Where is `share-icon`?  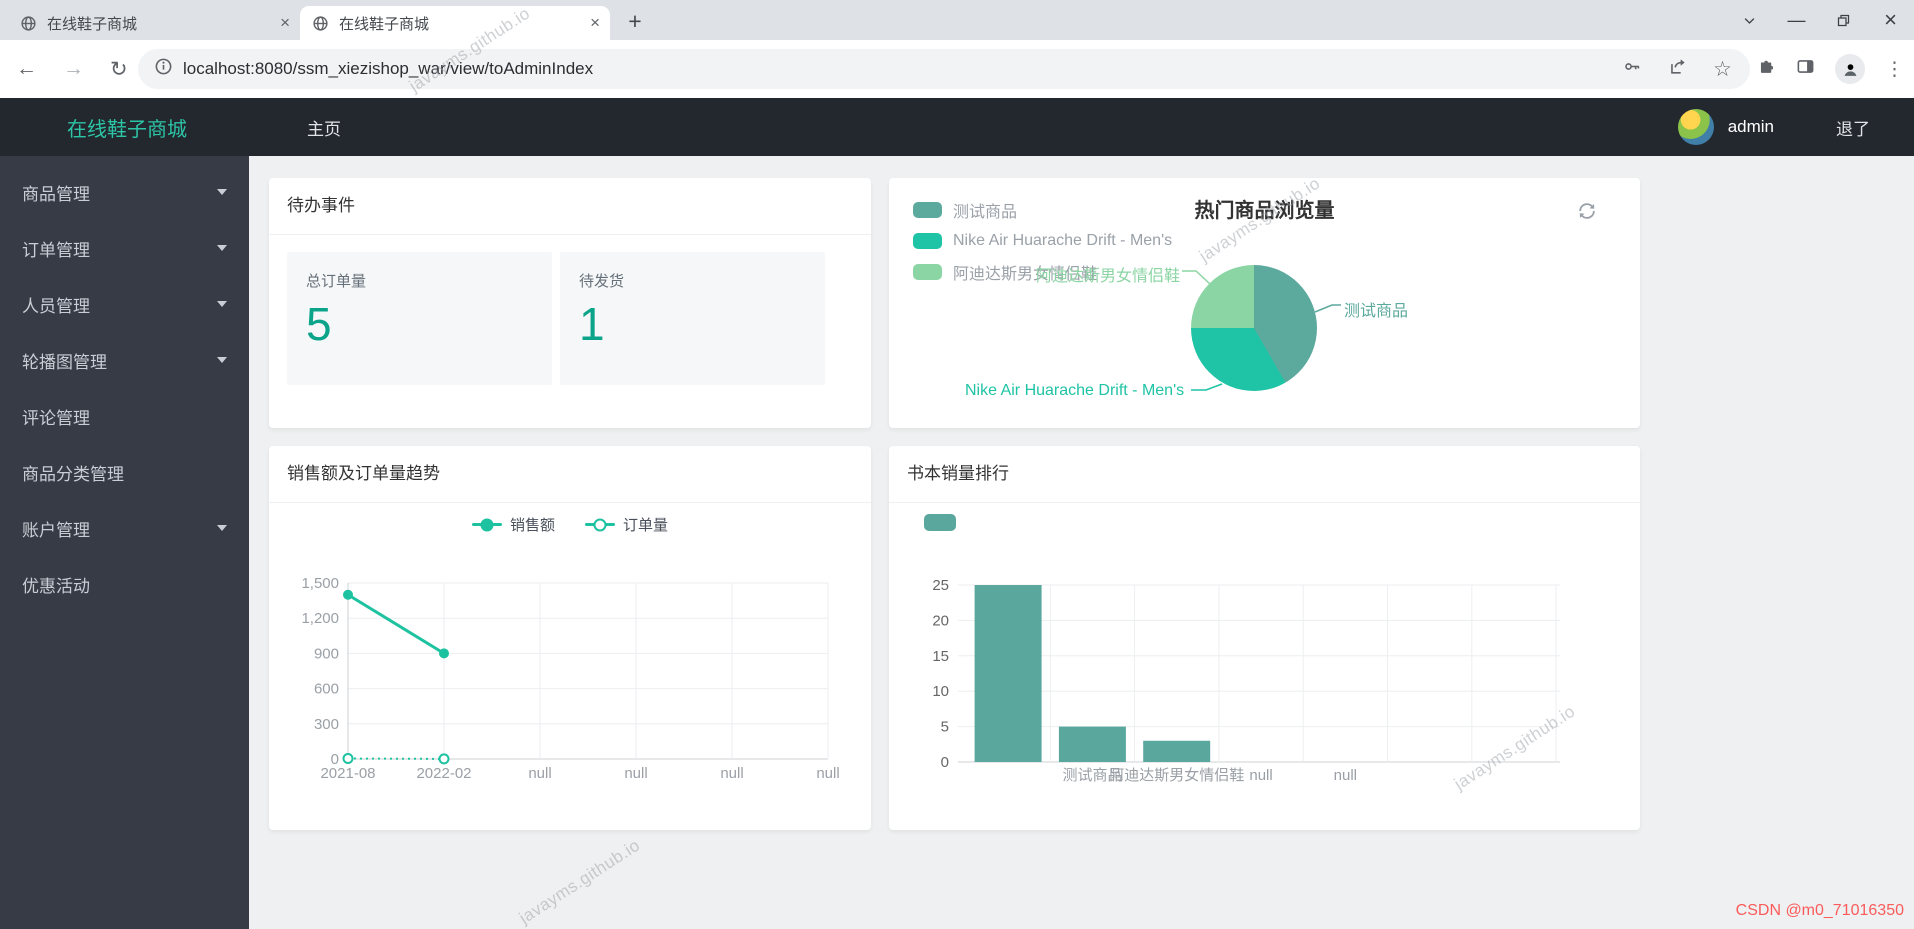 share-icon is located at coordinates (1677, 69).